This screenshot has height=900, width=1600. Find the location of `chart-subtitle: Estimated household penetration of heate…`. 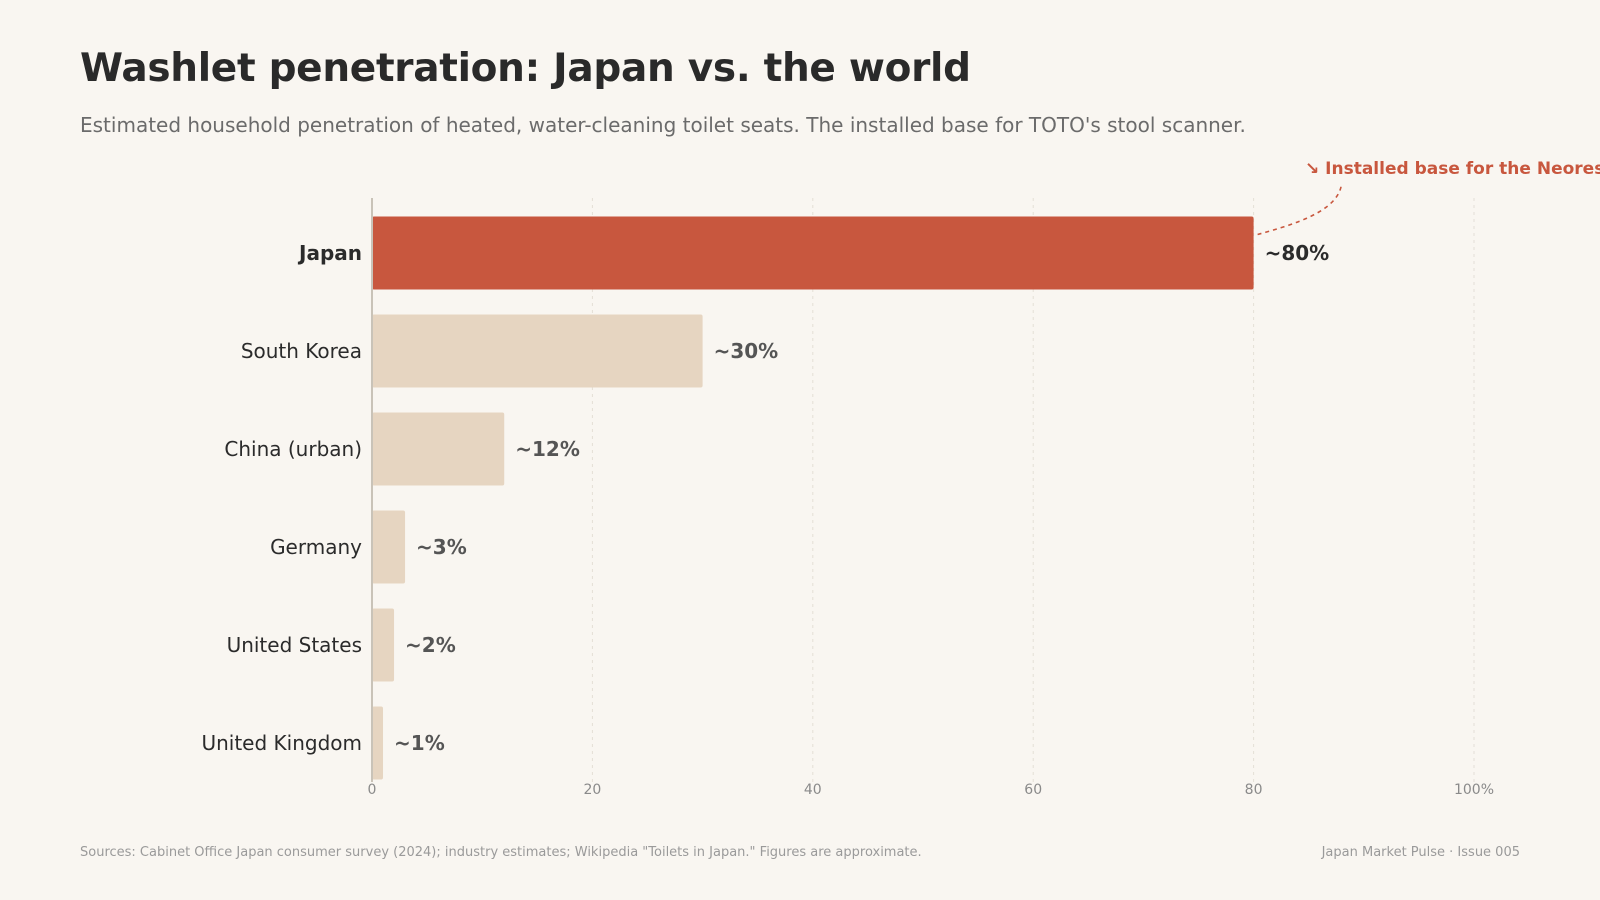

chart-subtitle: Estimated household penetration of heate… is located at coordinates (663, 125).